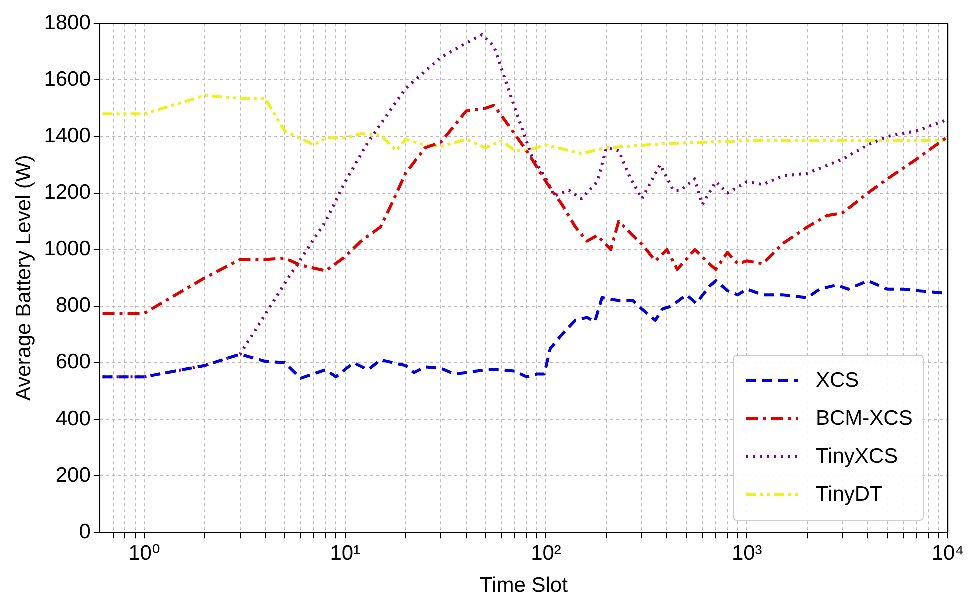  I want to click on legend-label: TinyXCS, so click(857, 456).